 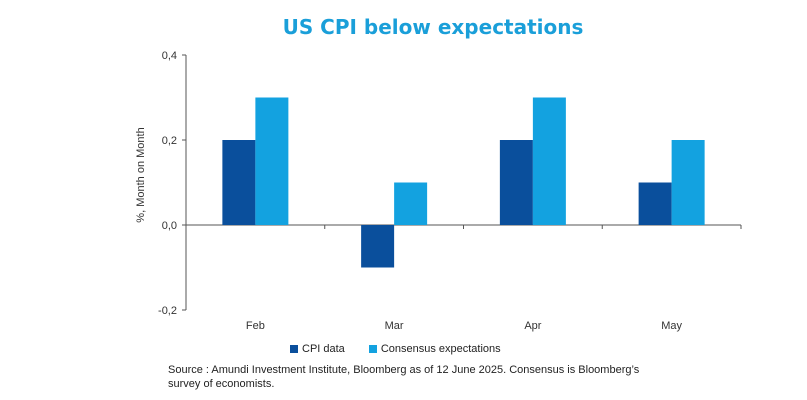 I want to click on bar-consensus-expectations-apr, so click(x=549, y=161).